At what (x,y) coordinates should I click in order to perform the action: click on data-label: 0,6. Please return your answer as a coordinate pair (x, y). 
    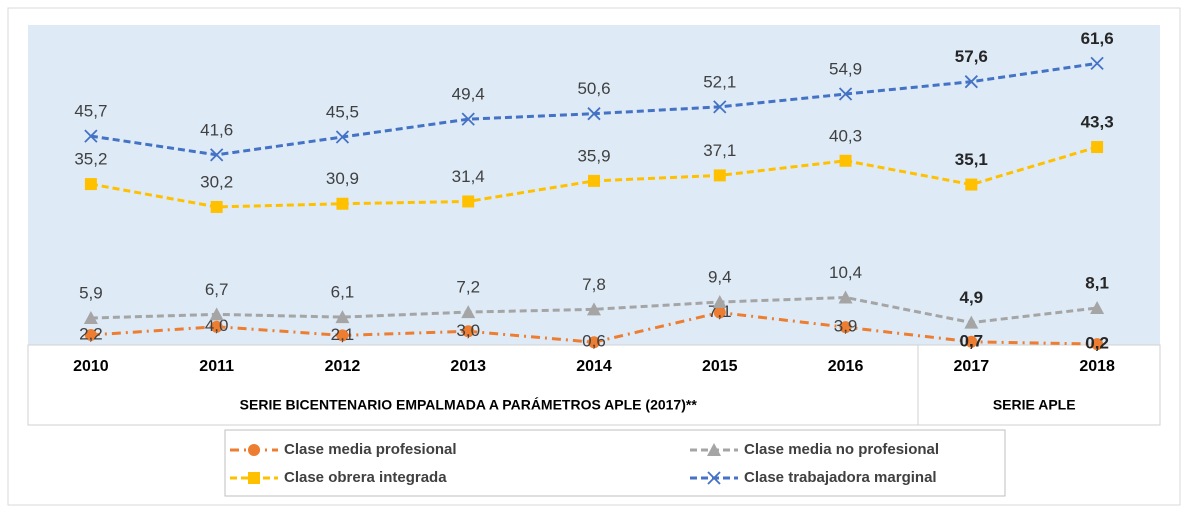
    Looking at the image, I should click on (594, 341).